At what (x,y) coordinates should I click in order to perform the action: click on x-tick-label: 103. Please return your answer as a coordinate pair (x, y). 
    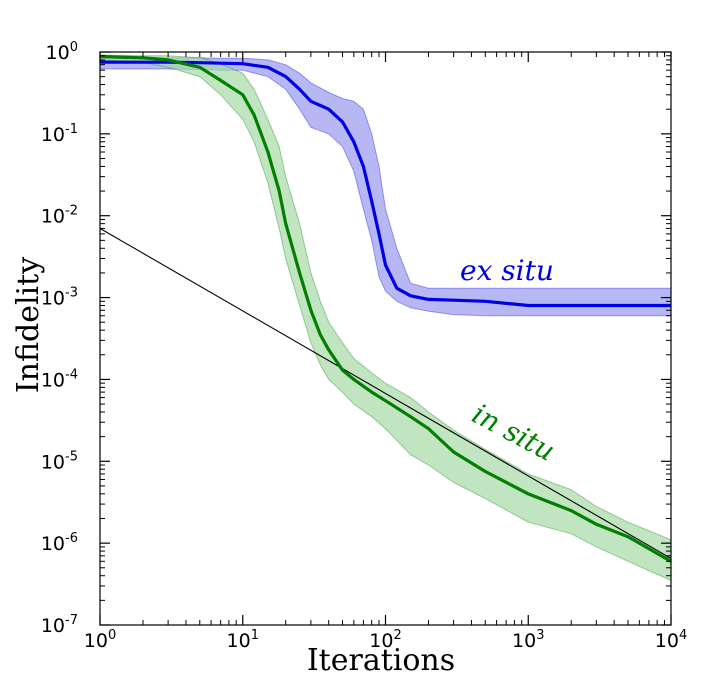
    Looking at the image, I should click on (528, 640).